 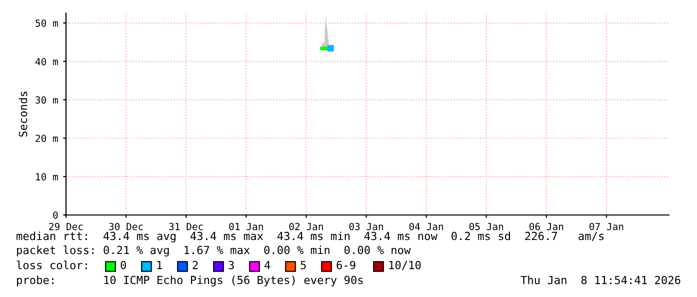 I want to click on legend-label: 6-9, so click(x=346, y=265).